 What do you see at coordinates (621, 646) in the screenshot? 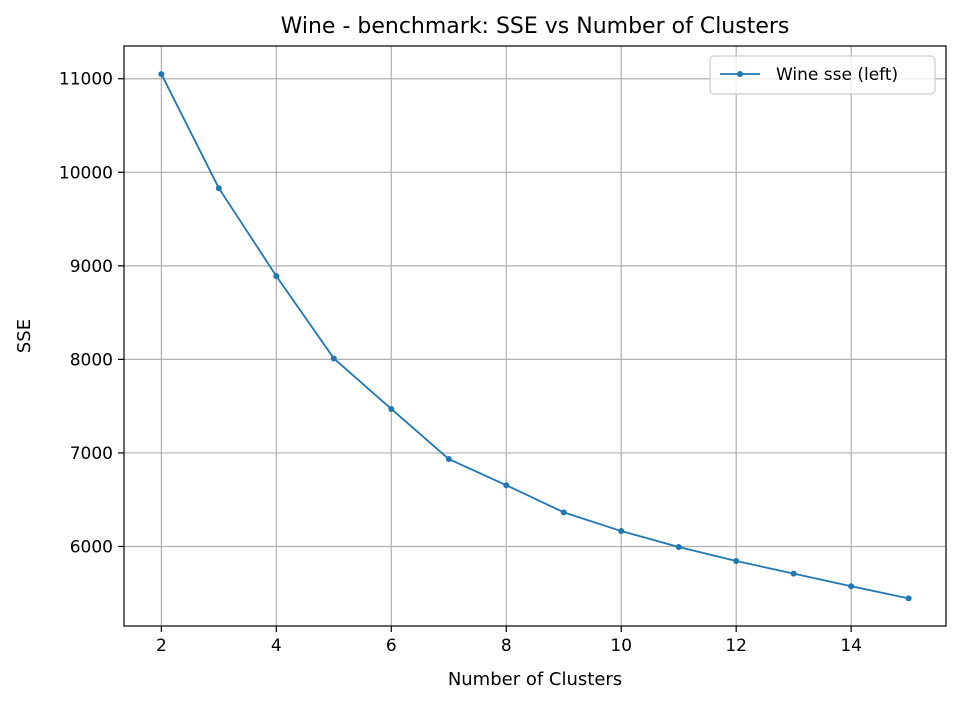
I see `x-tick-label: 10` at bounding box center [621, 646].